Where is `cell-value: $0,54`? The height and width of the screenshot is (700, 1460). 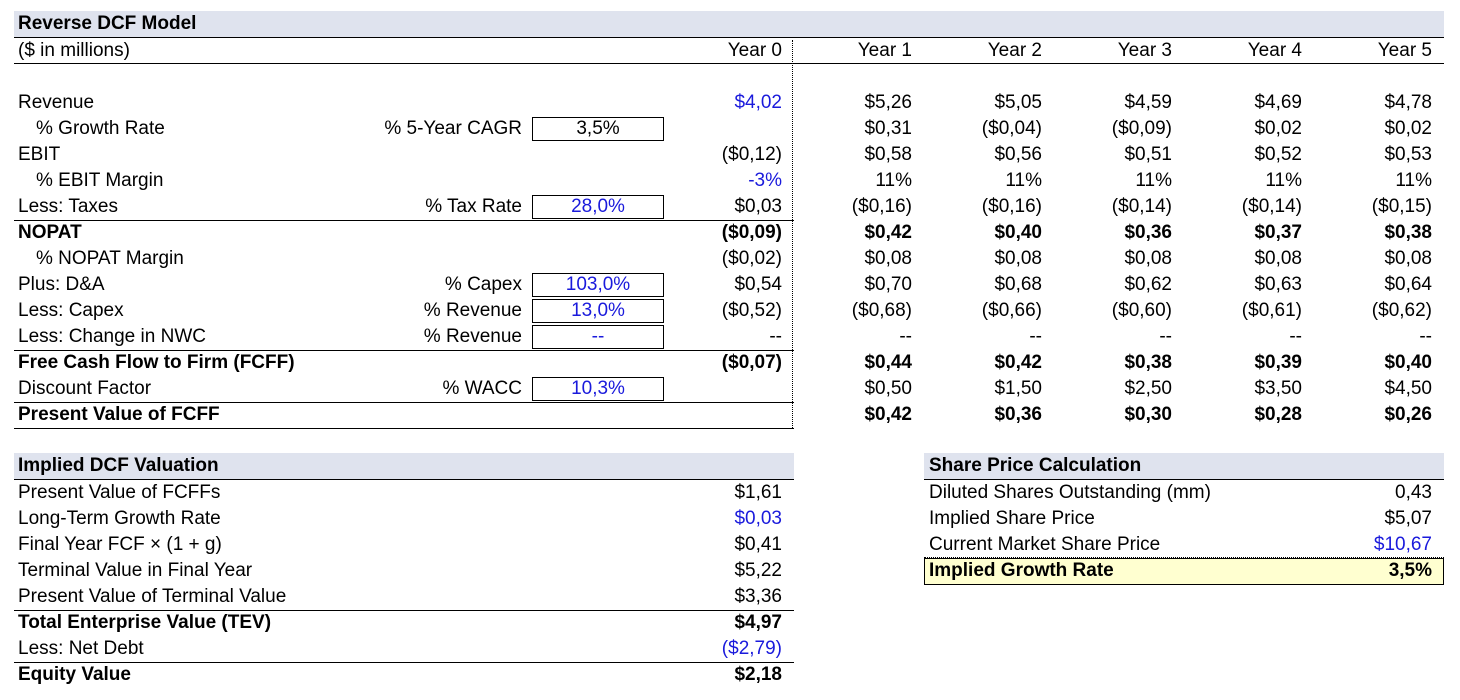 cell-value: $0,54 is located at coordinates (758, 284).